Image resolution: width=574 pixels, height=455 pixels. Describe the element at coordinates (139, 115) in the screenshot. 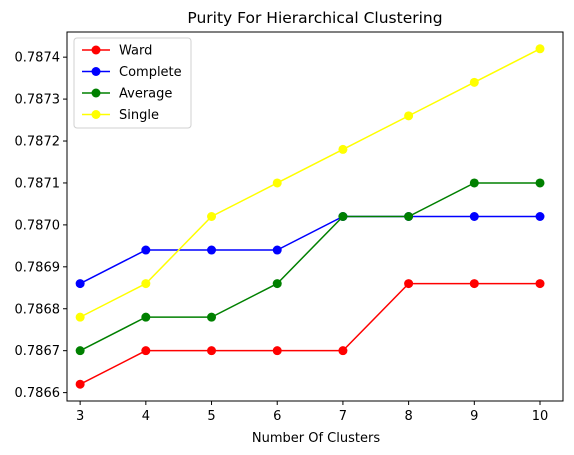

I see `legend-label: Single` at that location.